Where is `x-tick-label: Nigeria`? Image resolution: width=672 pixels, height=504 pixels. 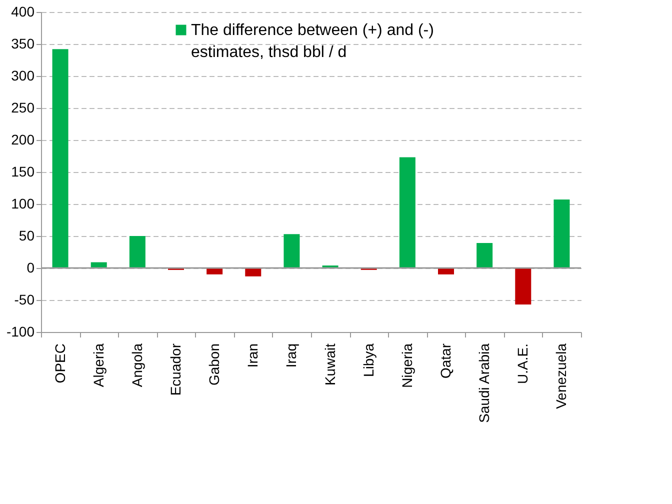
x-tick-label: Nigeria is located at coordinates (406, 365).